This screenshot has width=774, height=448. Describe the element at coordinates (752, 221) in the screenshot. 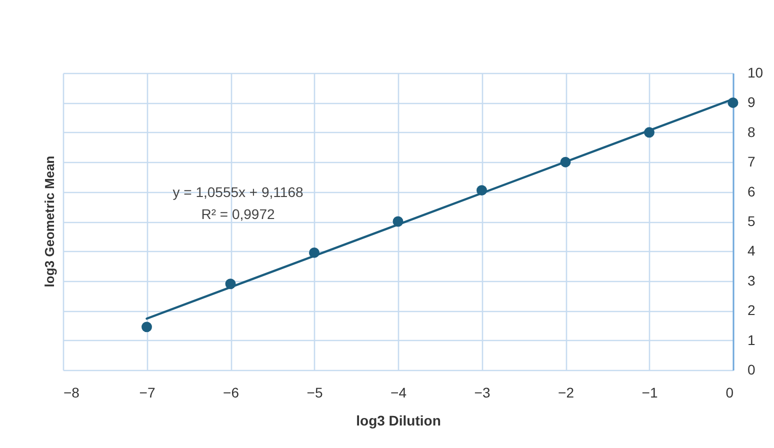

I see `y-tick-label: 5` at that location.